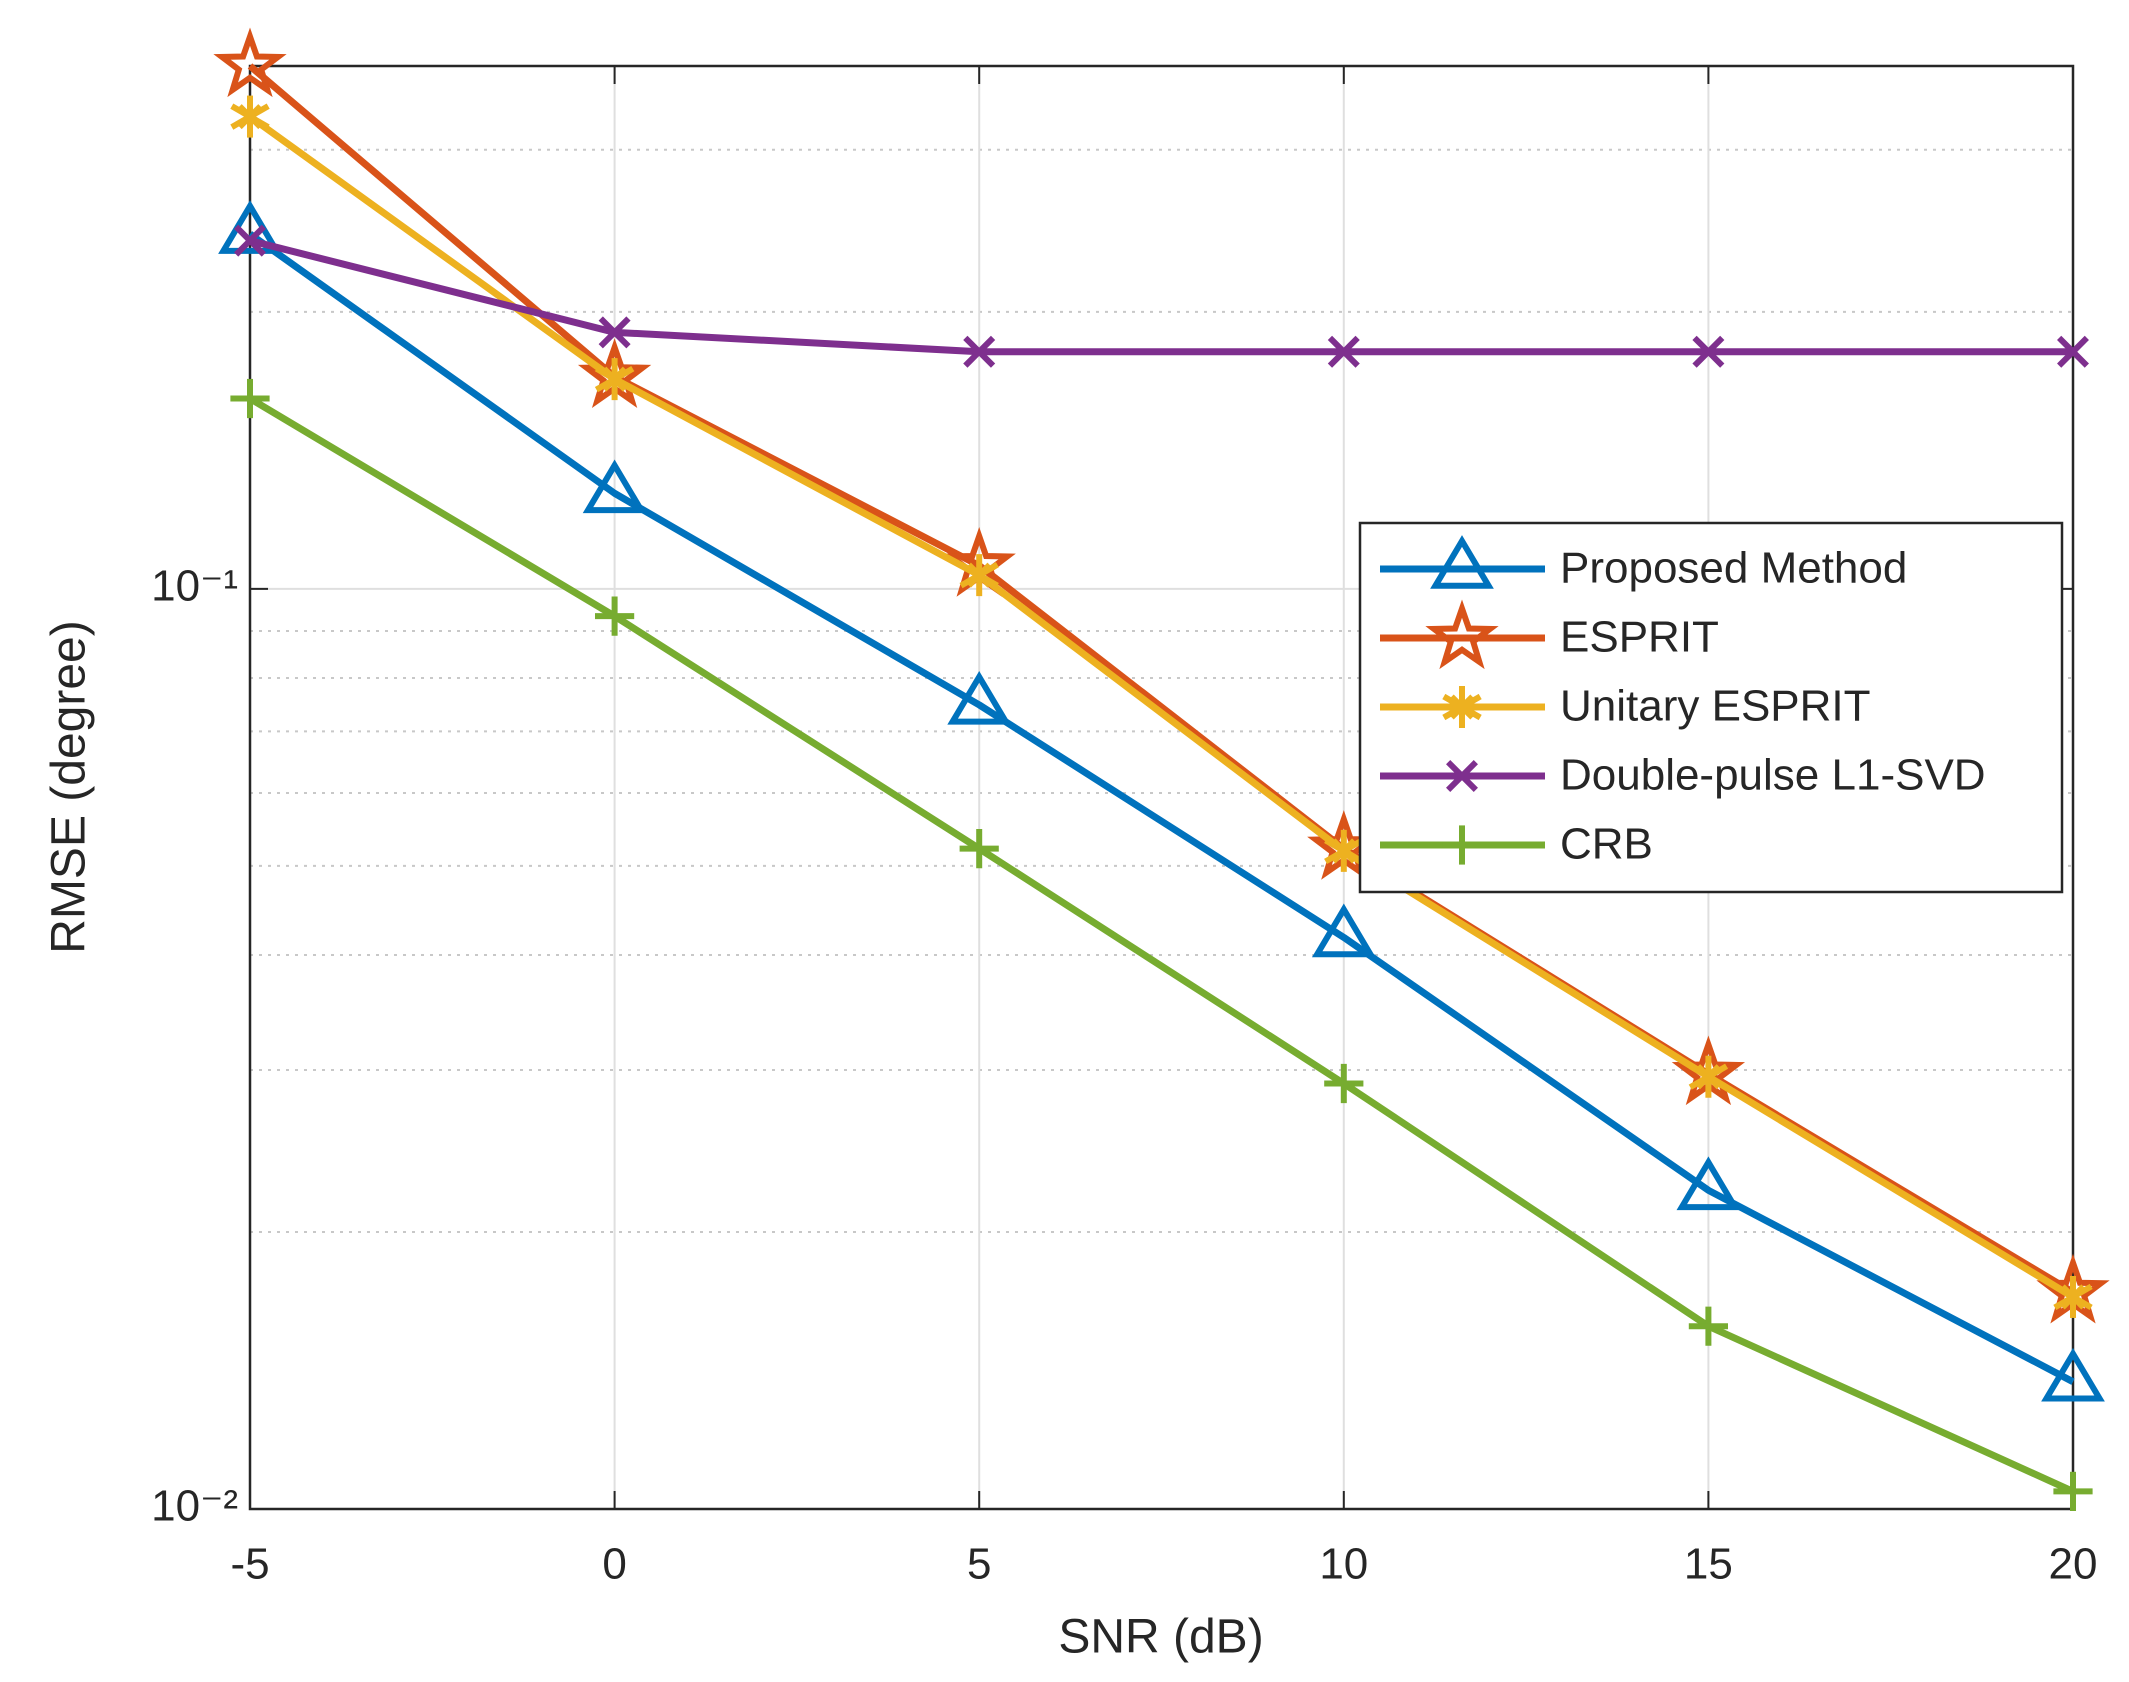 The height and width of the screenshot is (1682, 2129). What do you see at coordinates (194, 1506) in the screenshot?
I see `y-tick-label: 10⁻²` at bounding box center [194, 1506].